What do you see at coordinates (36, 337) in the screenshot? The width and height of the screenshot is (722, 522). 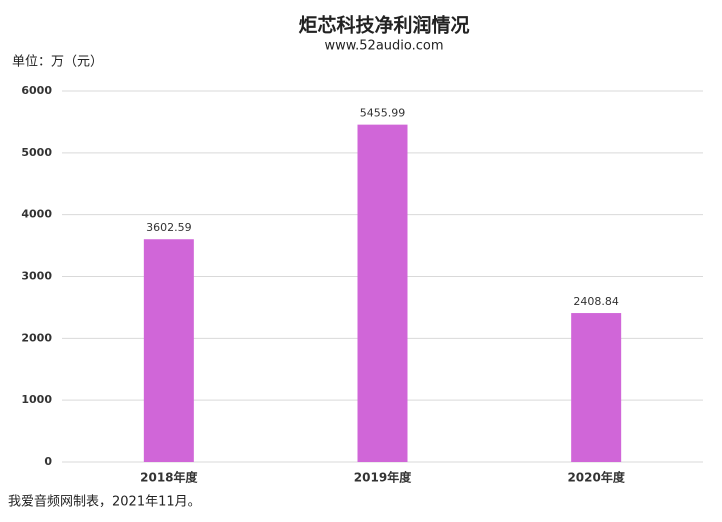 I see `y-tick-label: 2000` at bounding box center [36, 337].